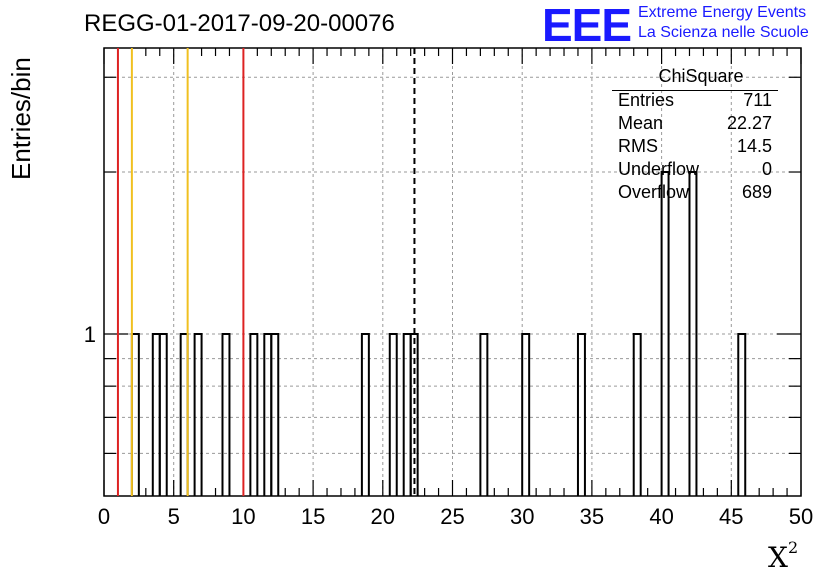  I want to click on stats-value: 689, so click(756, 192).